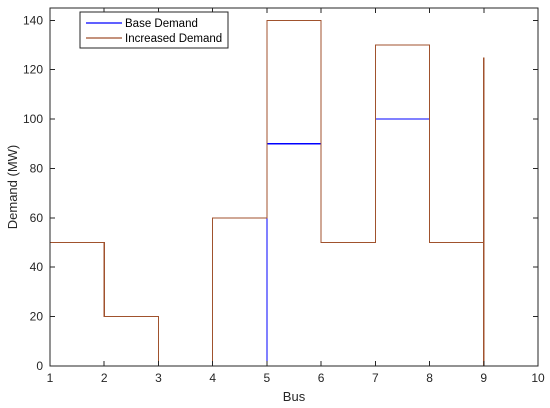  Describe the element at coordinates (212, 378) in the screenshot. I see `x-tick-label: 4` at that location.